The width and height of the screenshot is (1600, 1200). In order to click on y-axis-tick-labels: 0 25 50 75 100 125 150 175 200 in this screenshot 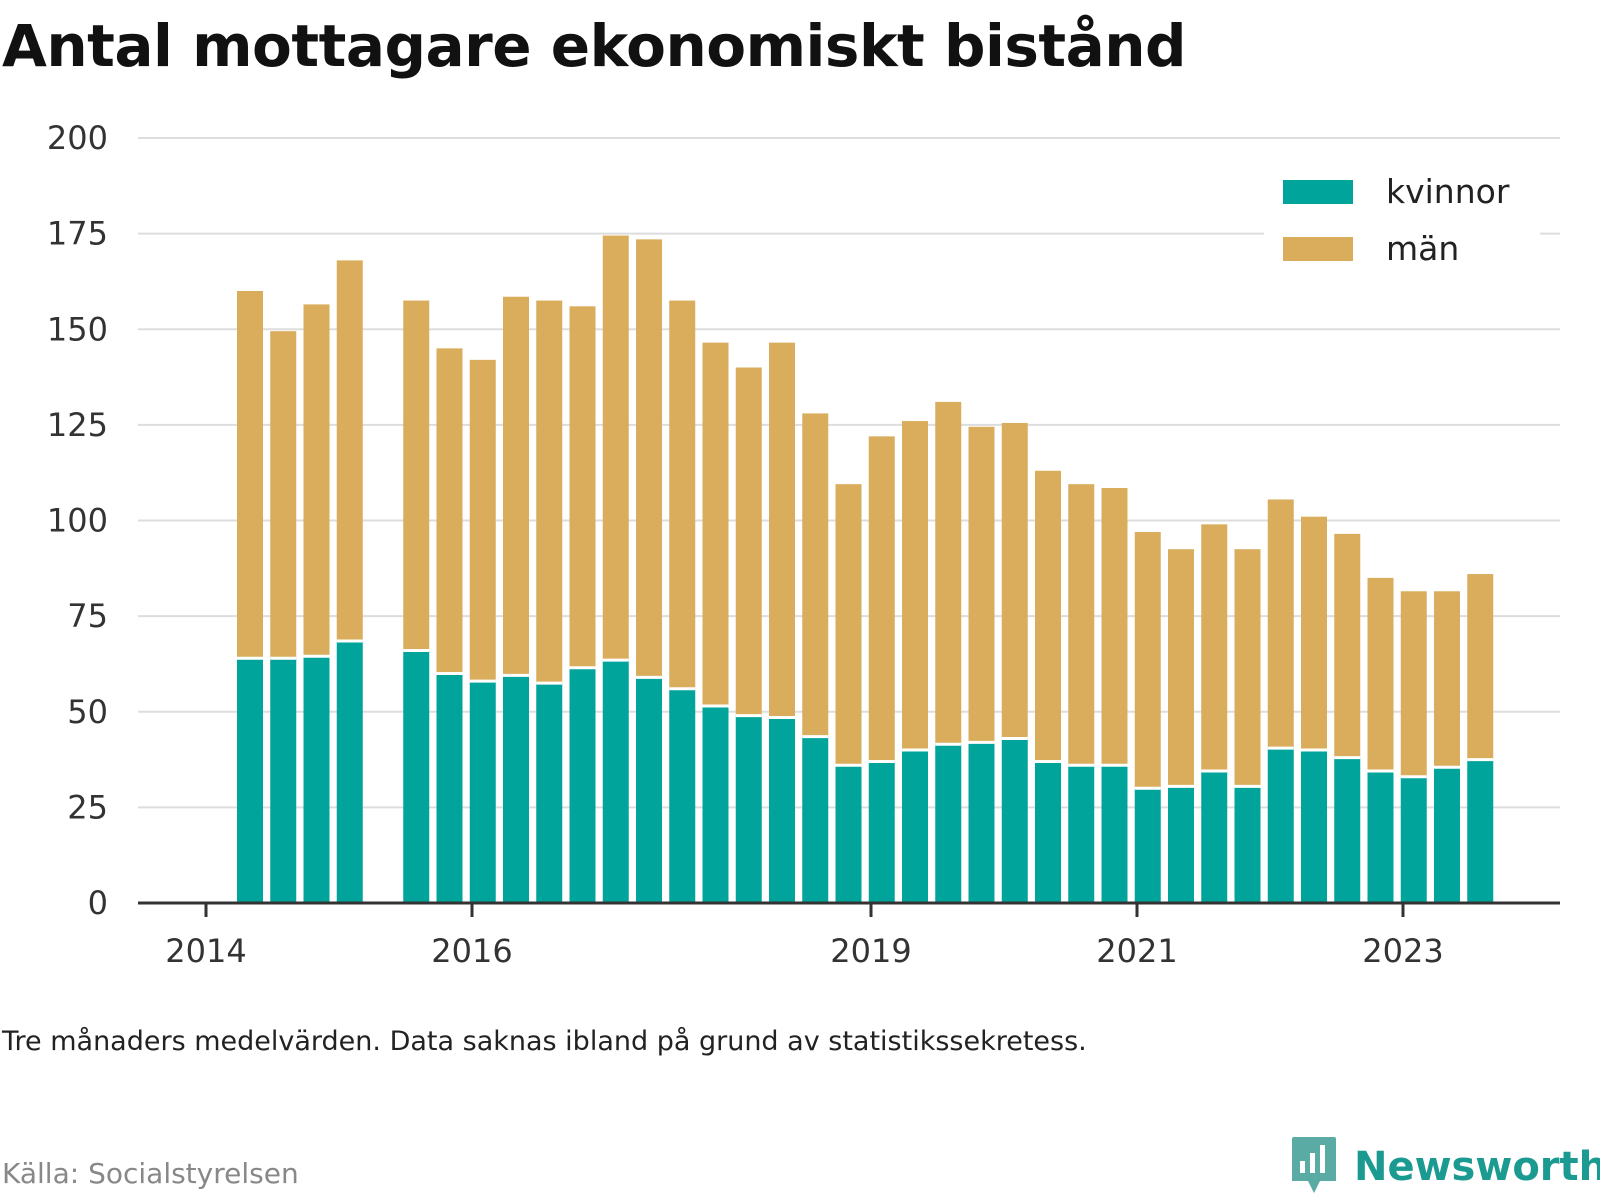, I will do `click(77, 520)`.